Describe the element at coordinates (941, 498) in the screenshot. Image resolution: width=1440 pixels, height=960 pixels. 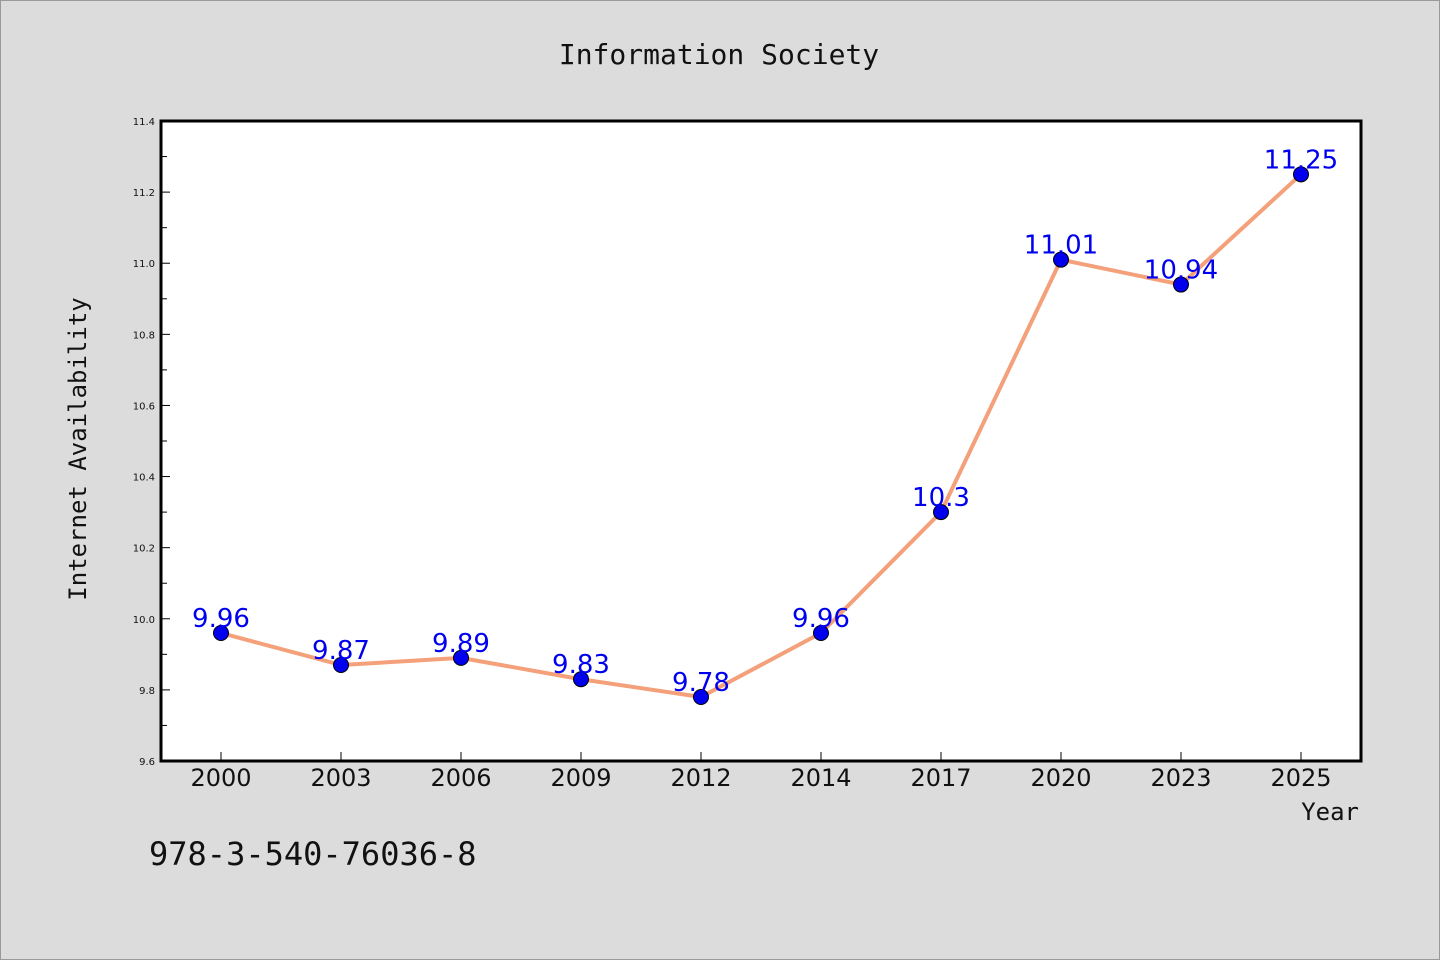
I see `data-label: 10.3` at that location.